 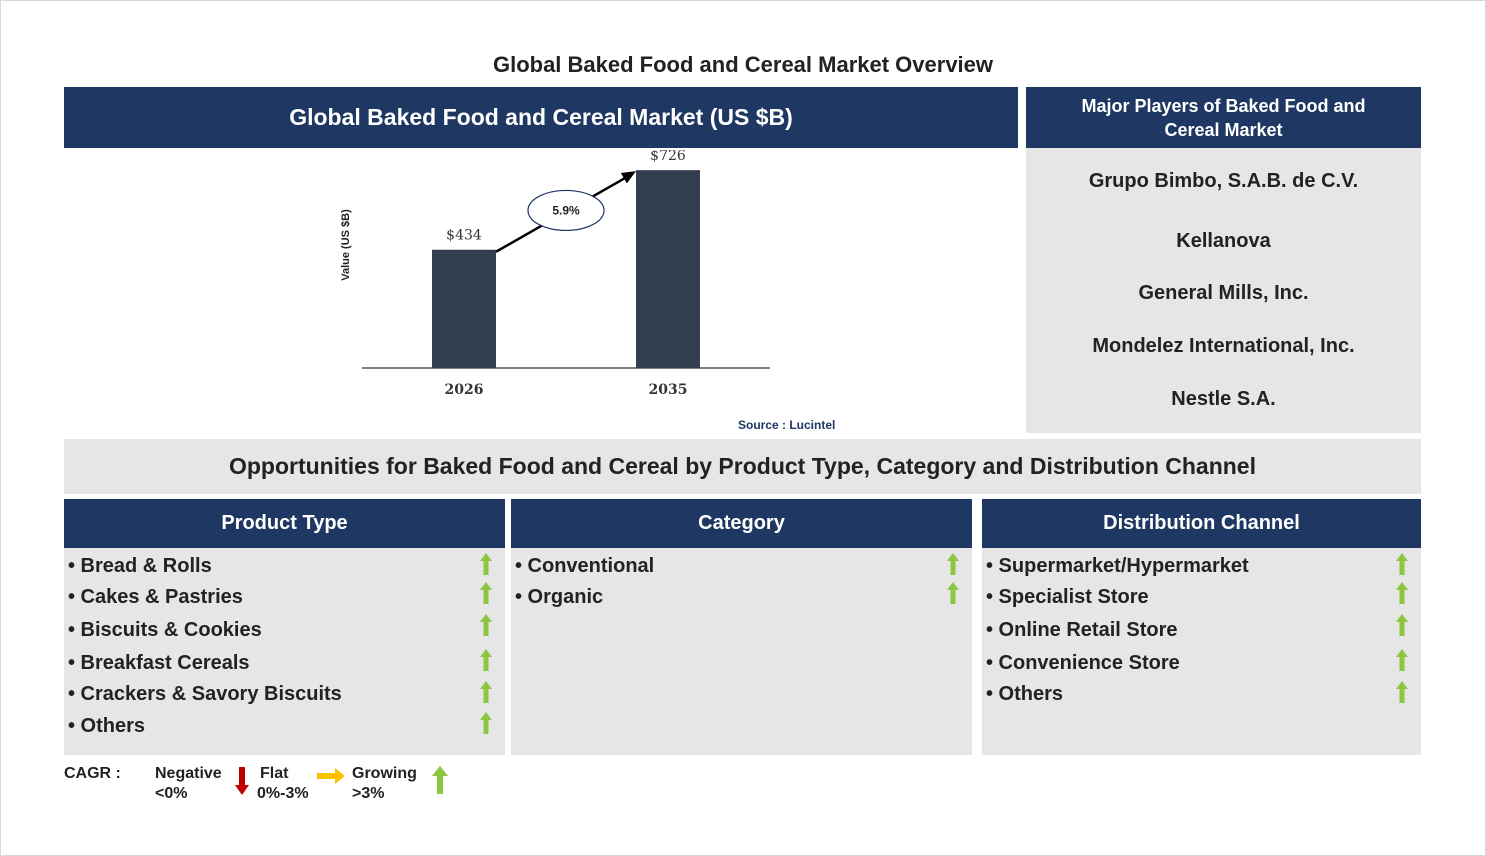 I want to click on list-item: • Convenience Store, so click(x=1083, y=663).